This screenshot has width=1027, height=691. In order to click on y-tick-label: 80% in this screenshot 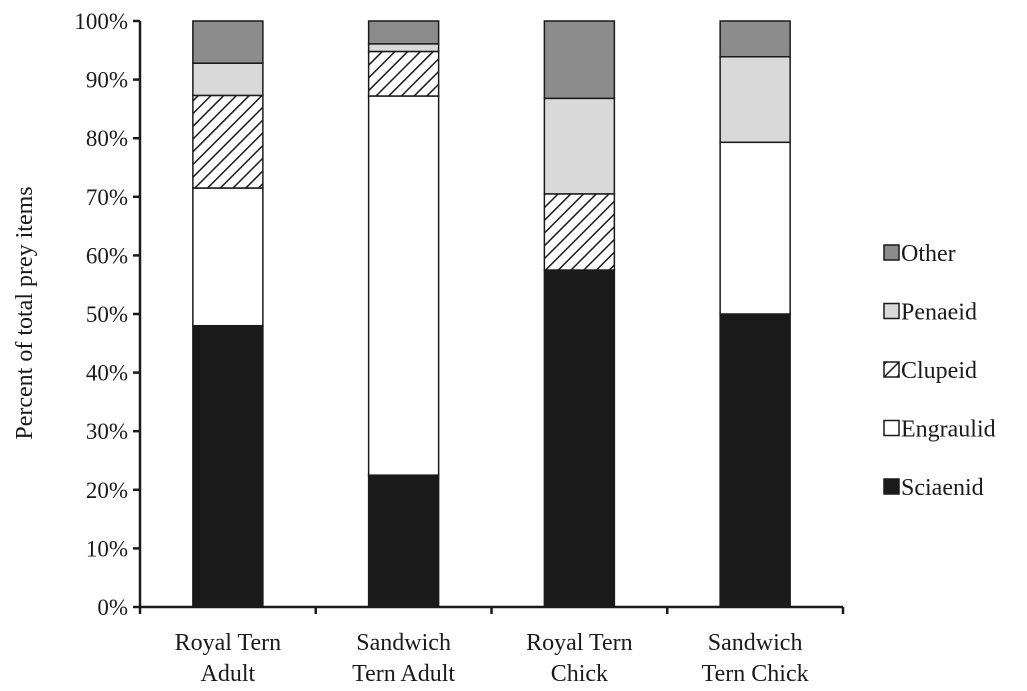, I will do `click(107, 138)`.